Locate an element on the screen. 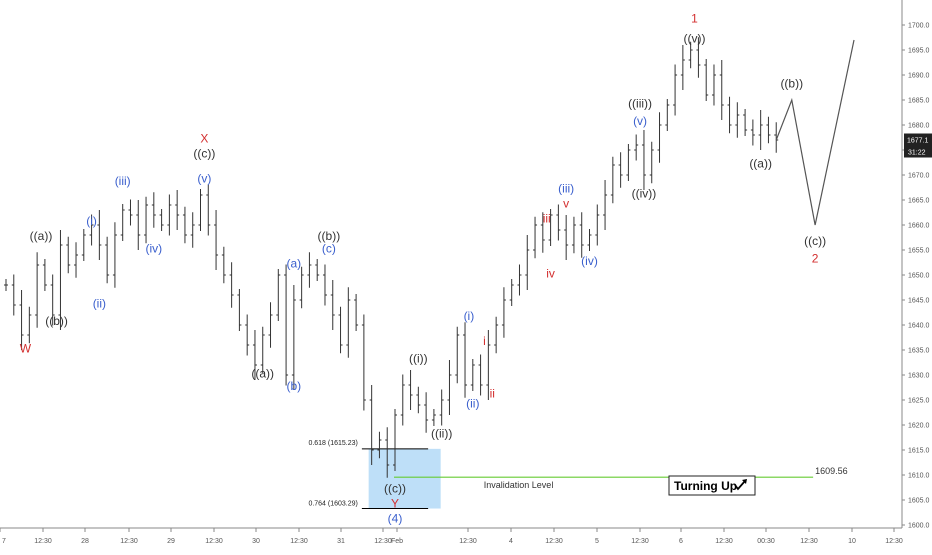 The image size is (932, 555). wave-label: ((i)) is located at coordinates (418, 359).